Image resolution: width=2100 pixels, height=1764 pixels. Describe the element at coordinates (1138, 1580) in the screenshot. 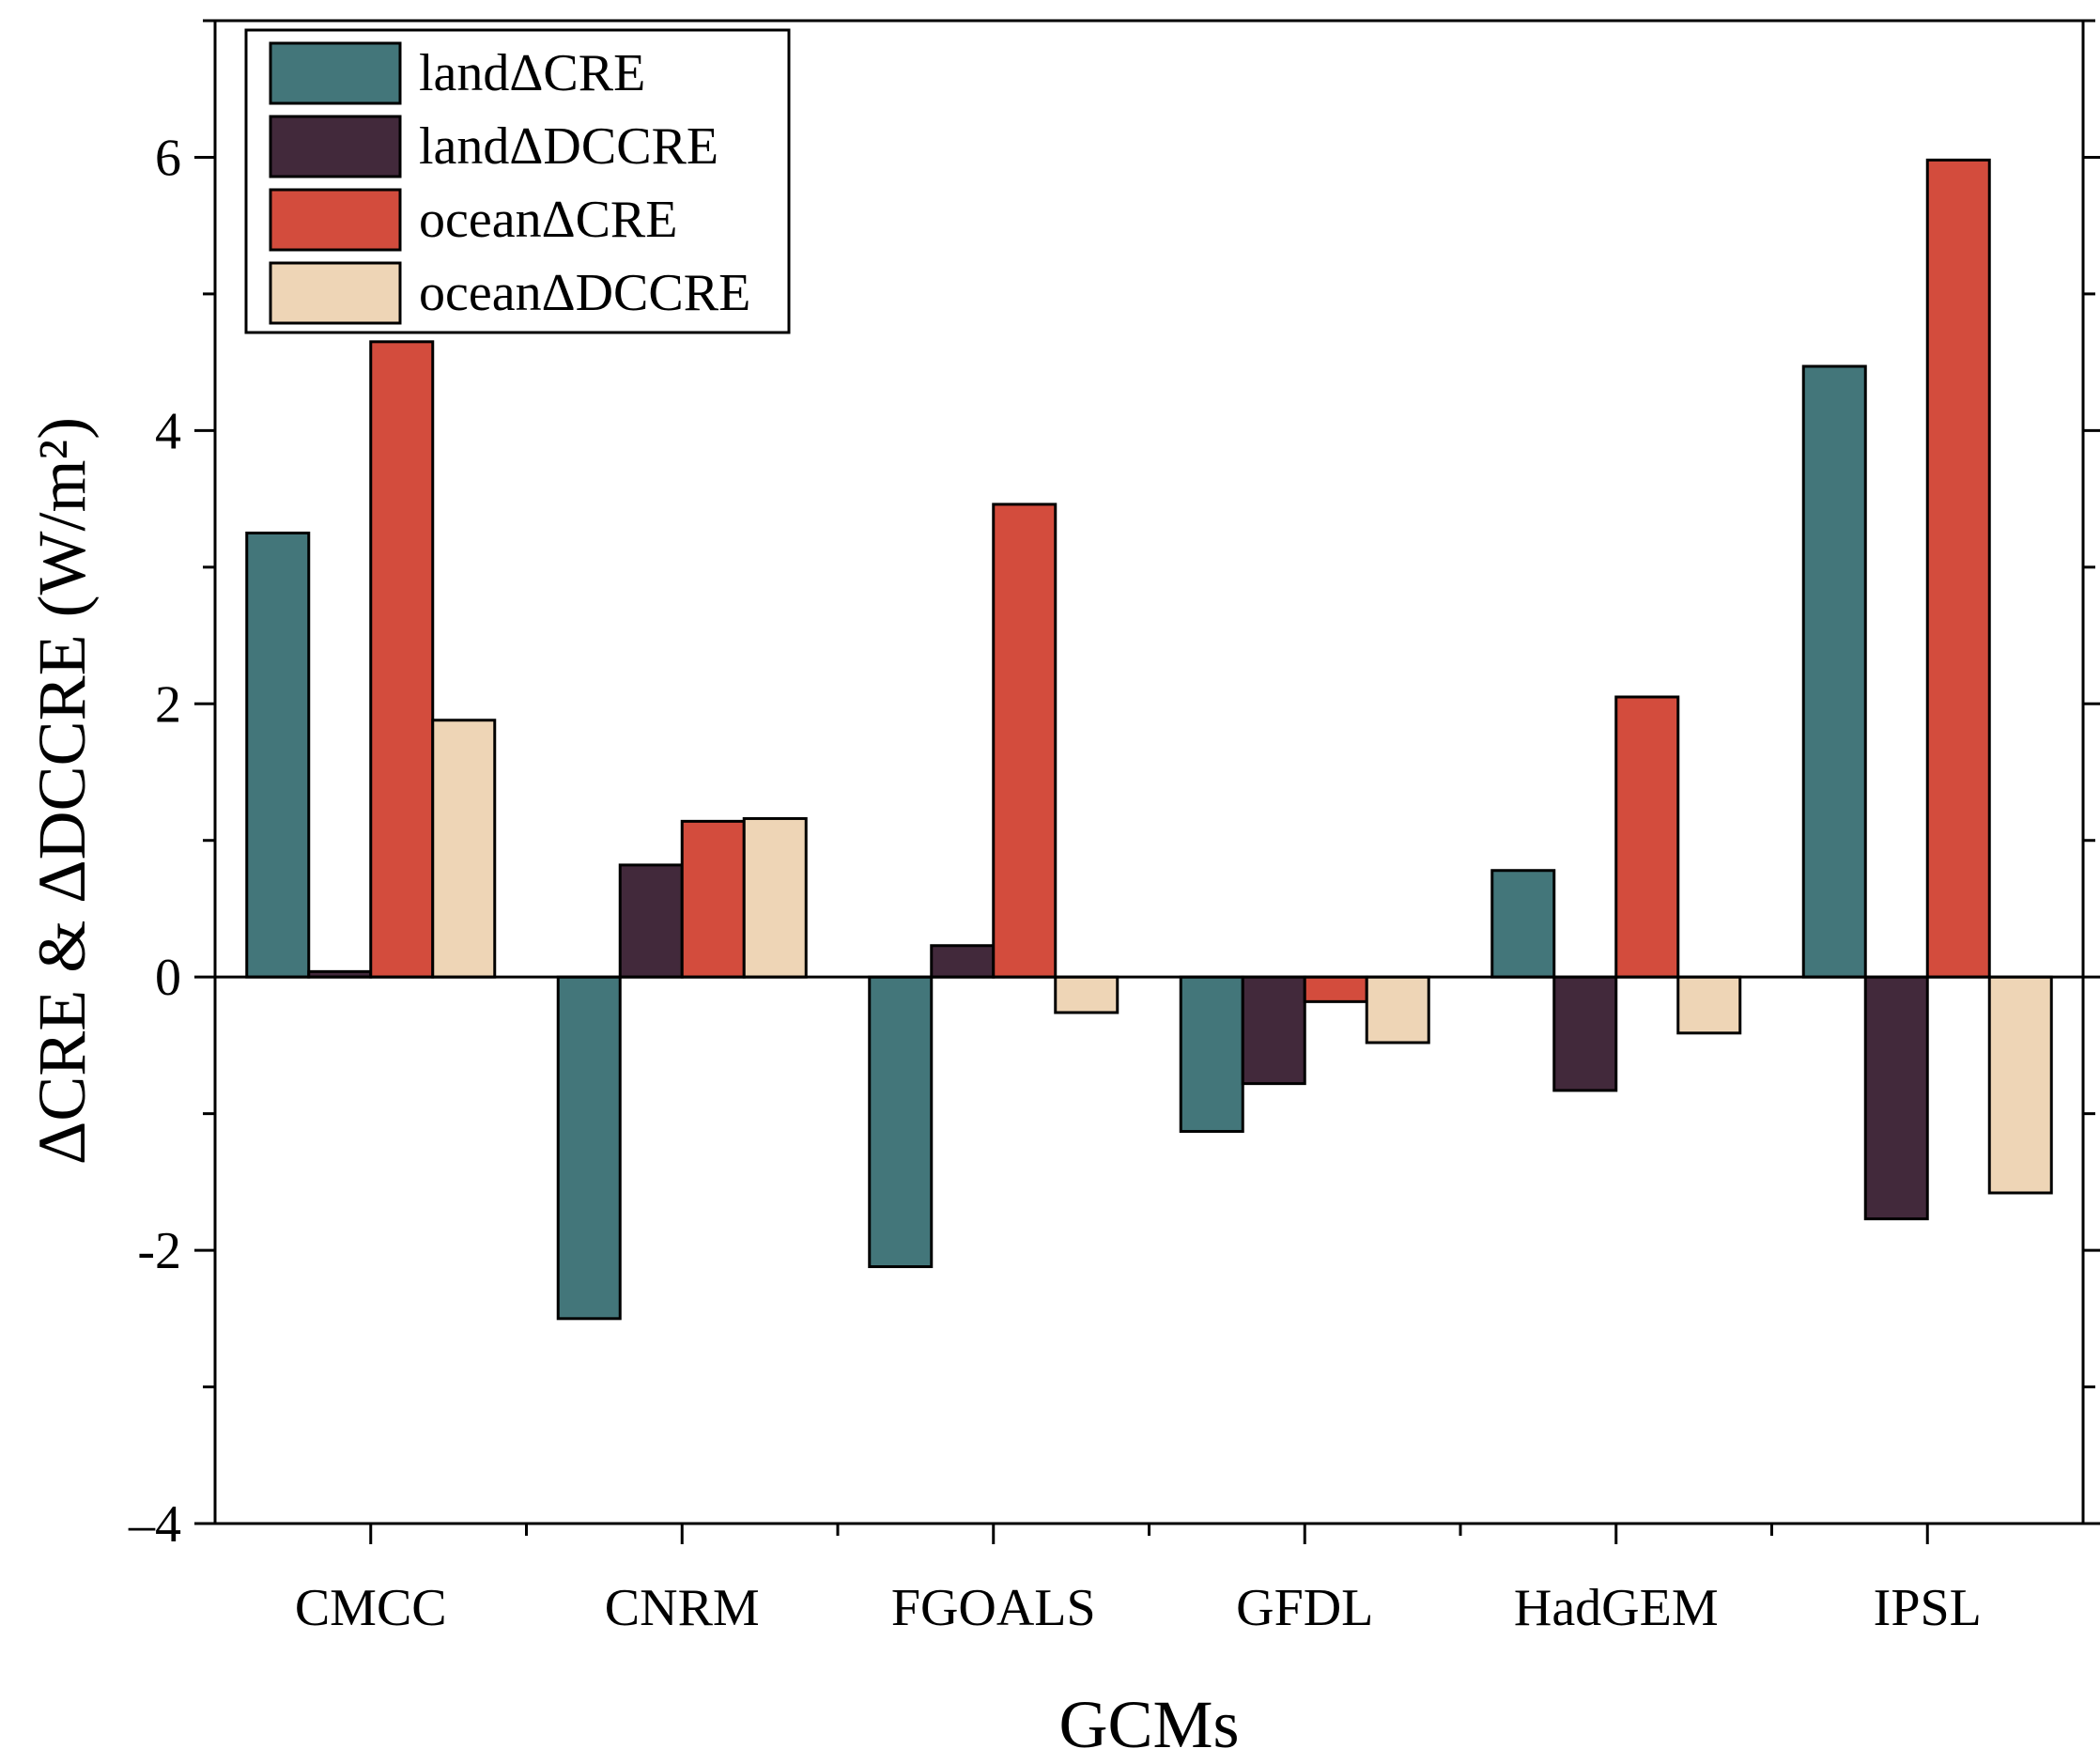

I see `x-axis: CMCC CNRM FGOALS GFDL HadGEM IPSL` at that location.